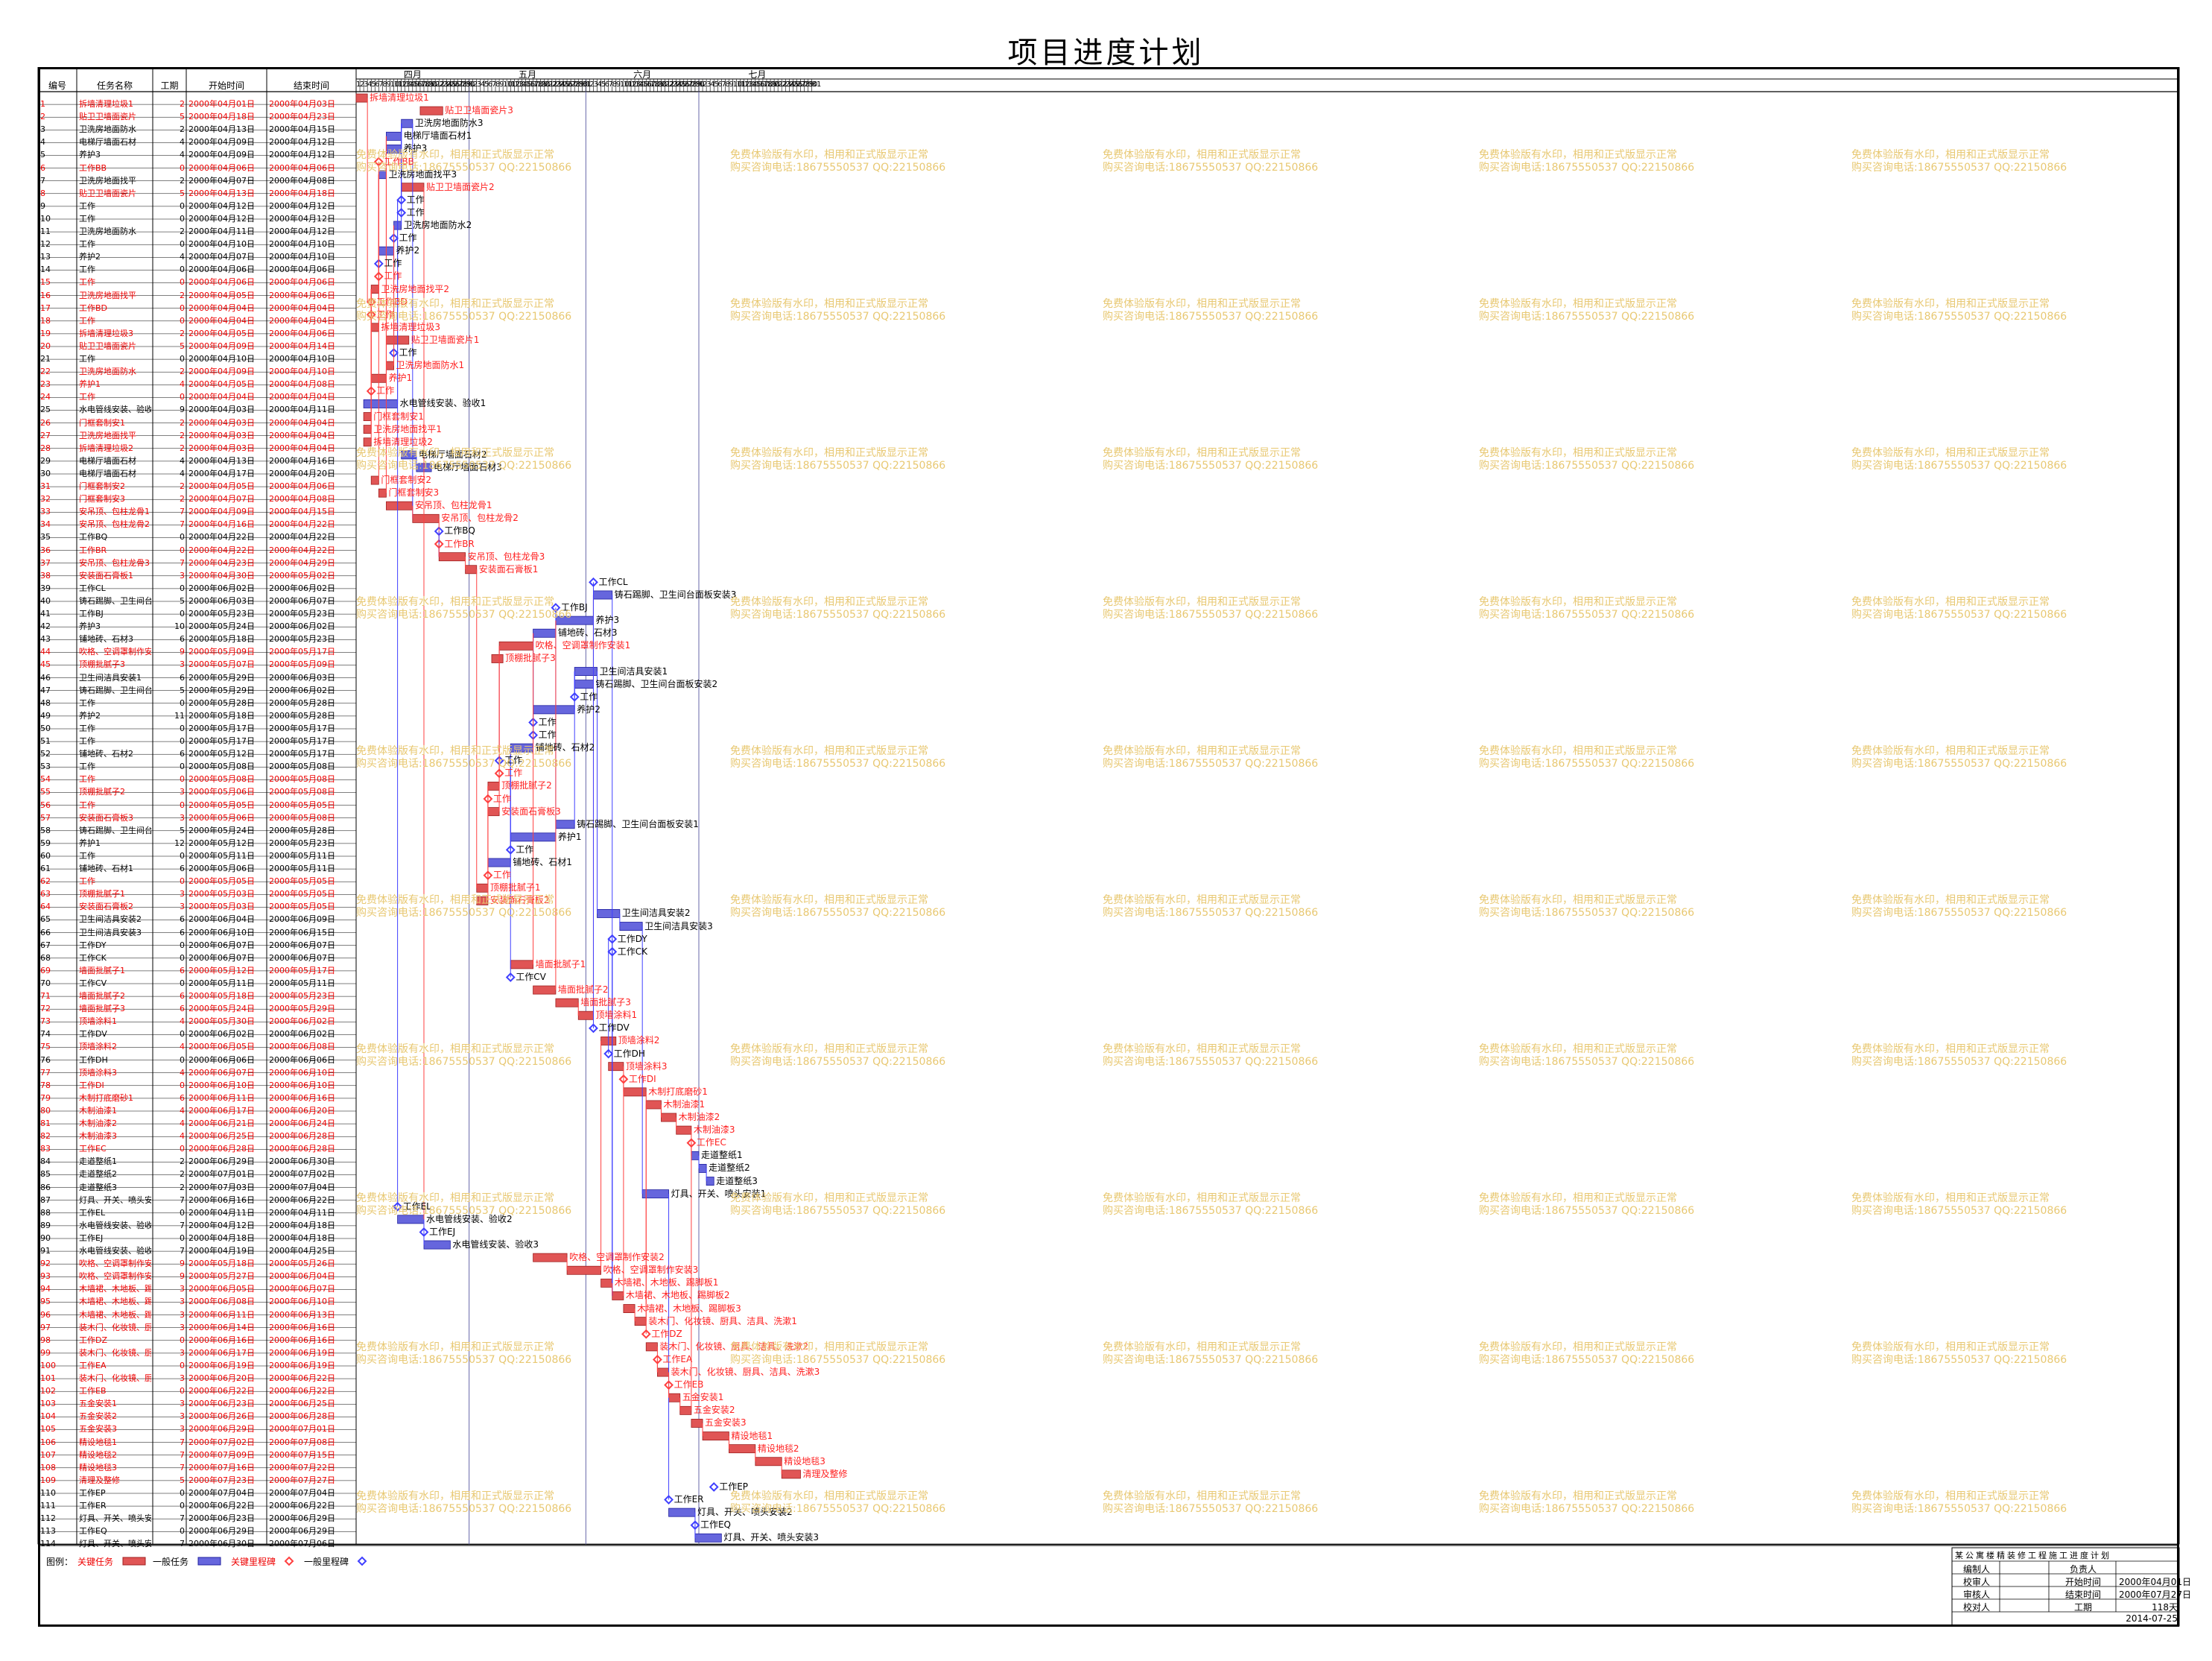 The image size is (2212, 1661). What do you see at coordinates (302, 167) in the screenshot?
I see `task-cell-end: 2000年04月06日` at bounding box center [302, 167].